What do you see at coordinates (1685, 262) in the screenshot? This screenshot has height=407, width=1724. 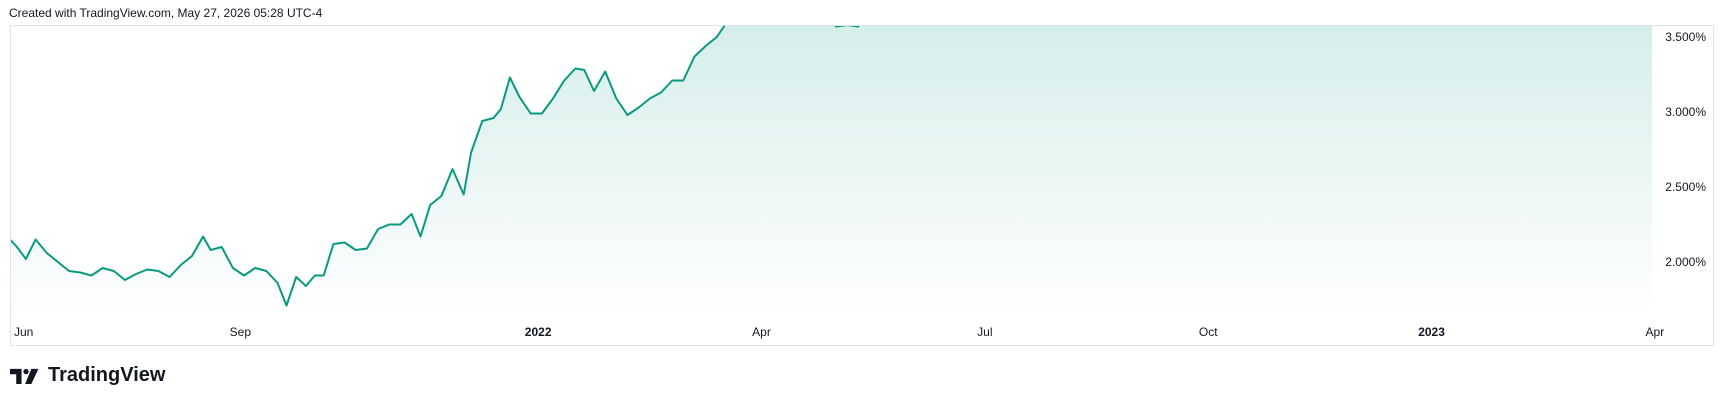 I see `y-tick-label: 2.000%` at bounding box center [1685, 262].